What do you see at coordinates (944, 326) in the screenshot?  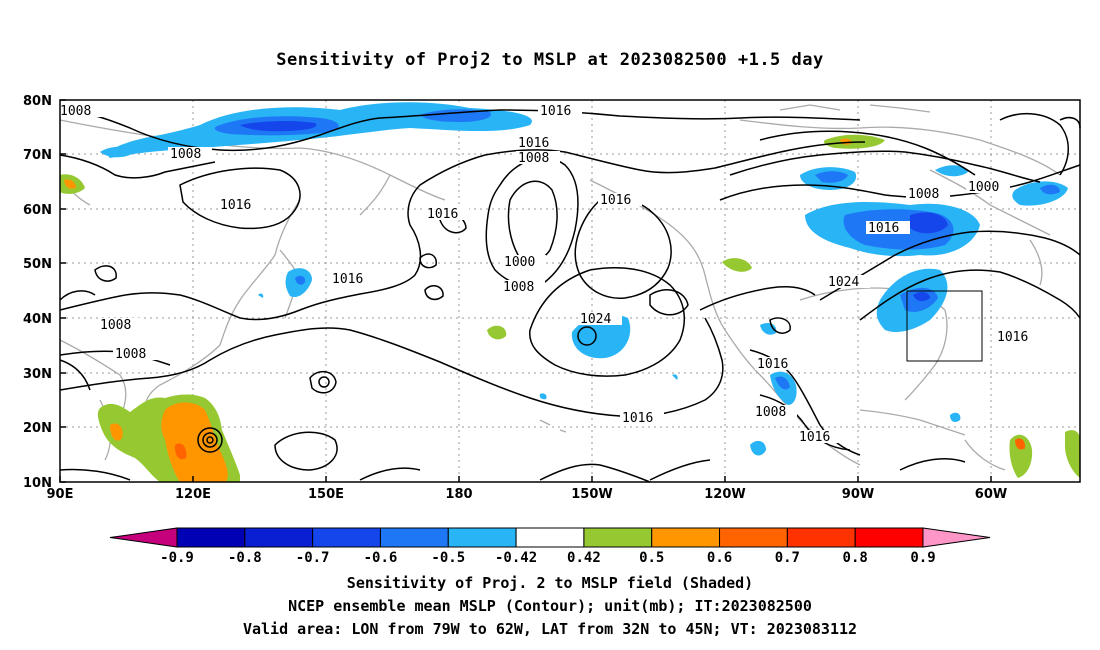 I see `valid-area-box` at bounding box center [944, 326].